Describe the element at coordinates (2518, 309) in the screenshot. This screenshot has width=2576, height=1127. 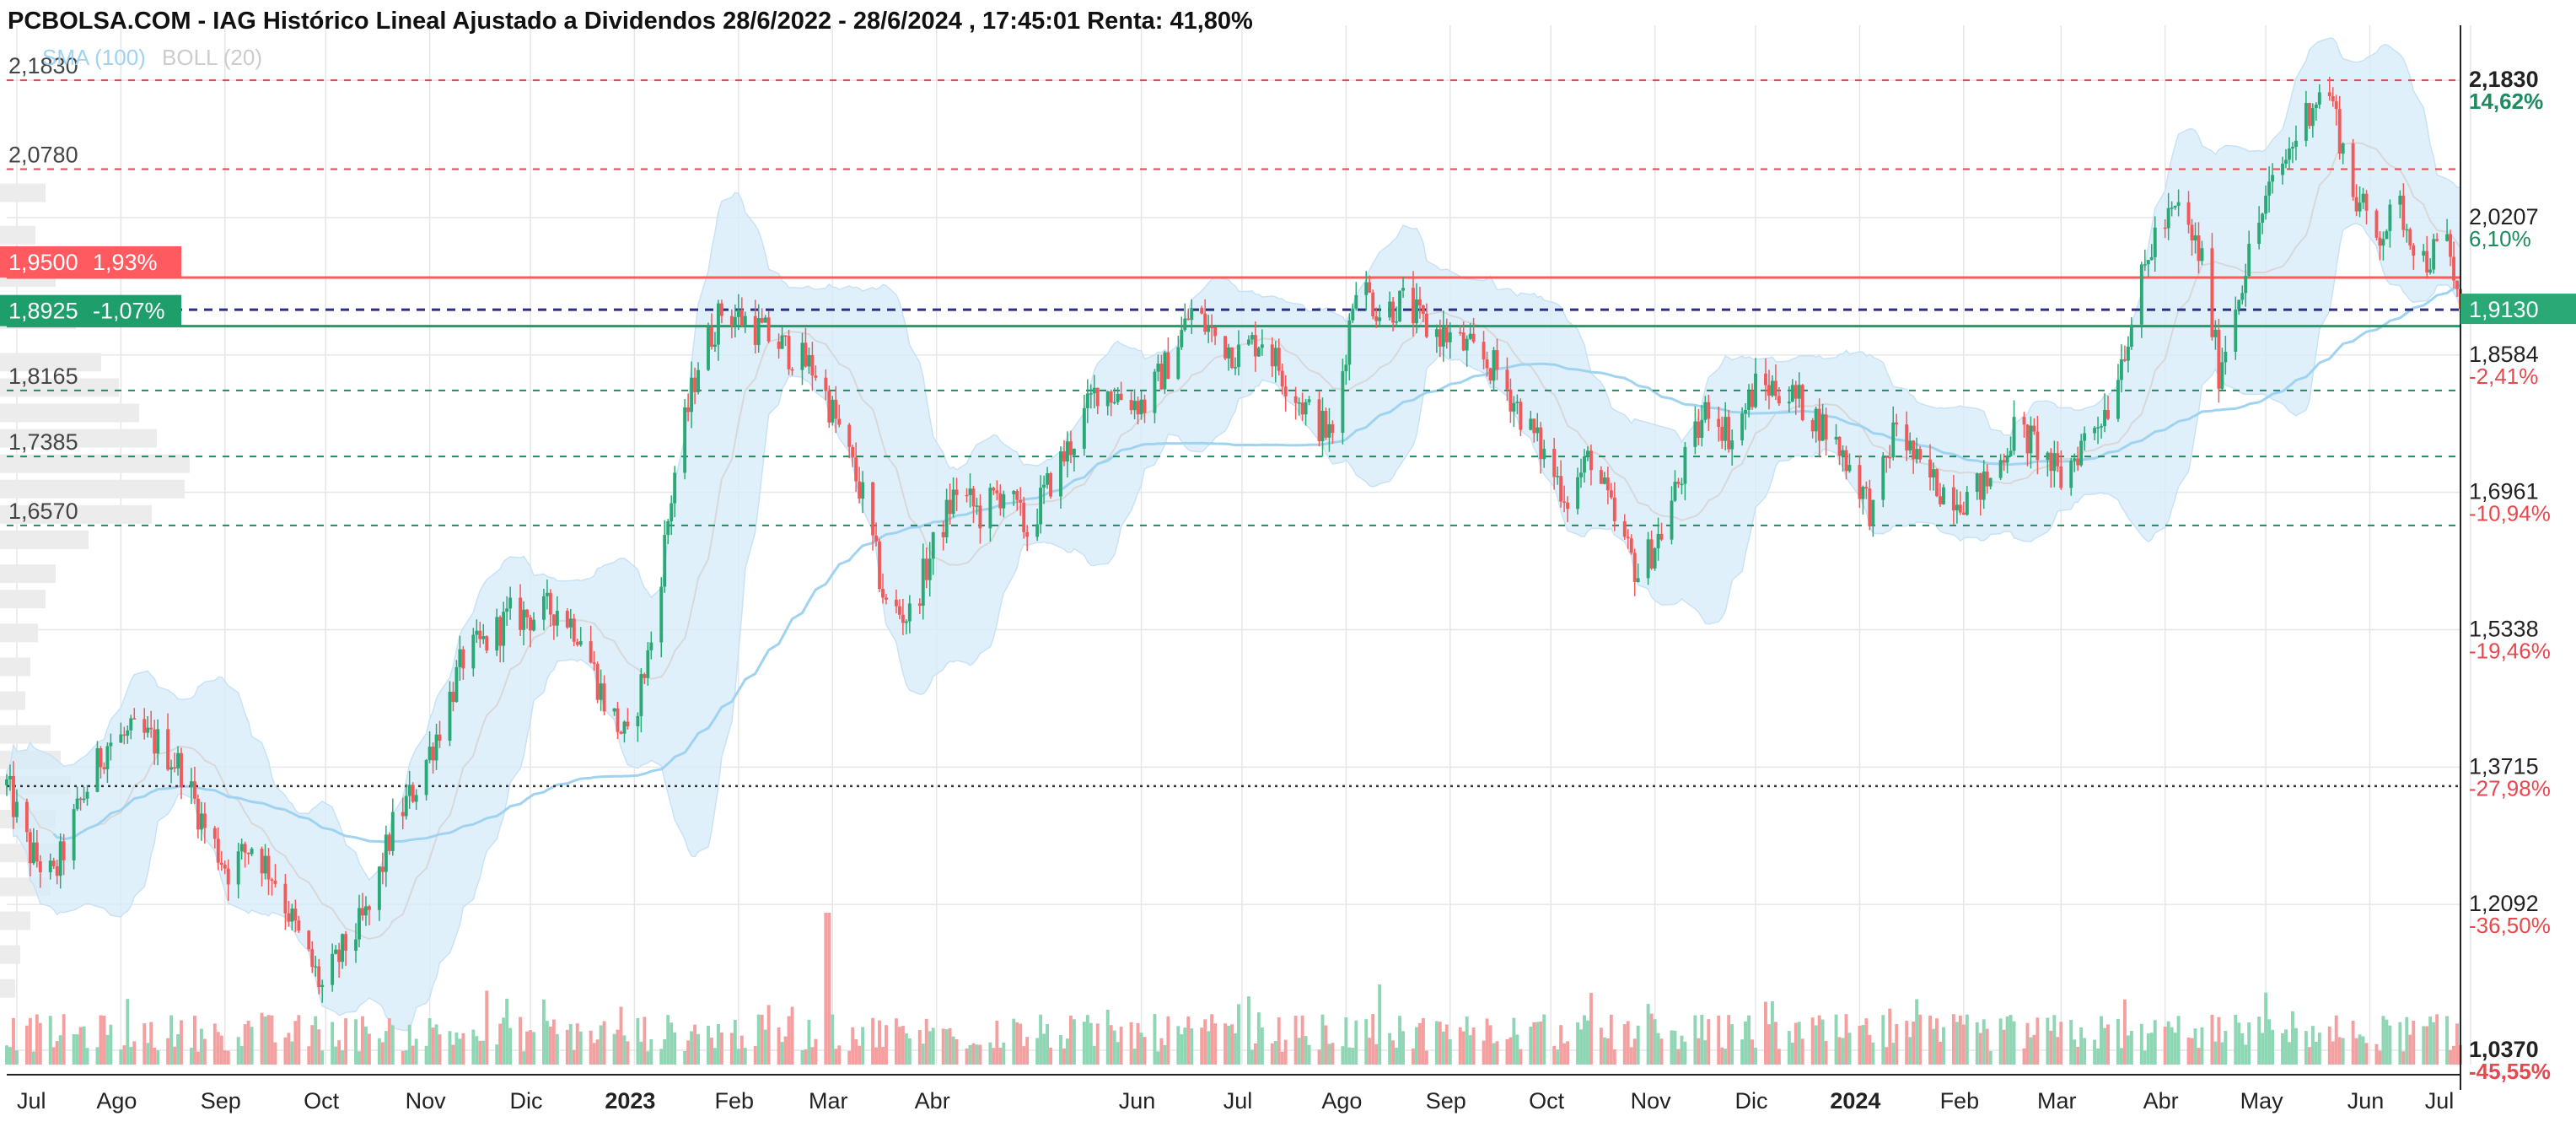
I see `current-price-tag` at that location.